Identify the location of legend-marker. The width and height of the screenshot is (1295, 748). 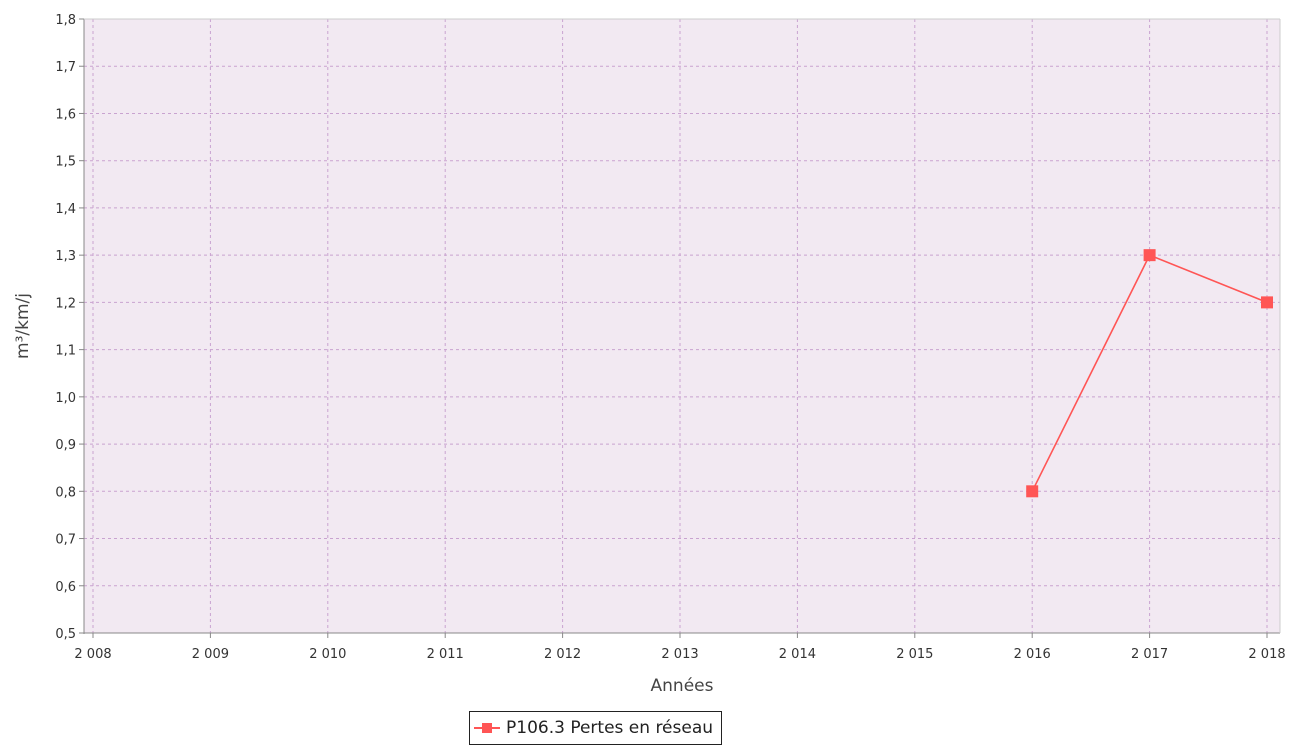
(487, 728).